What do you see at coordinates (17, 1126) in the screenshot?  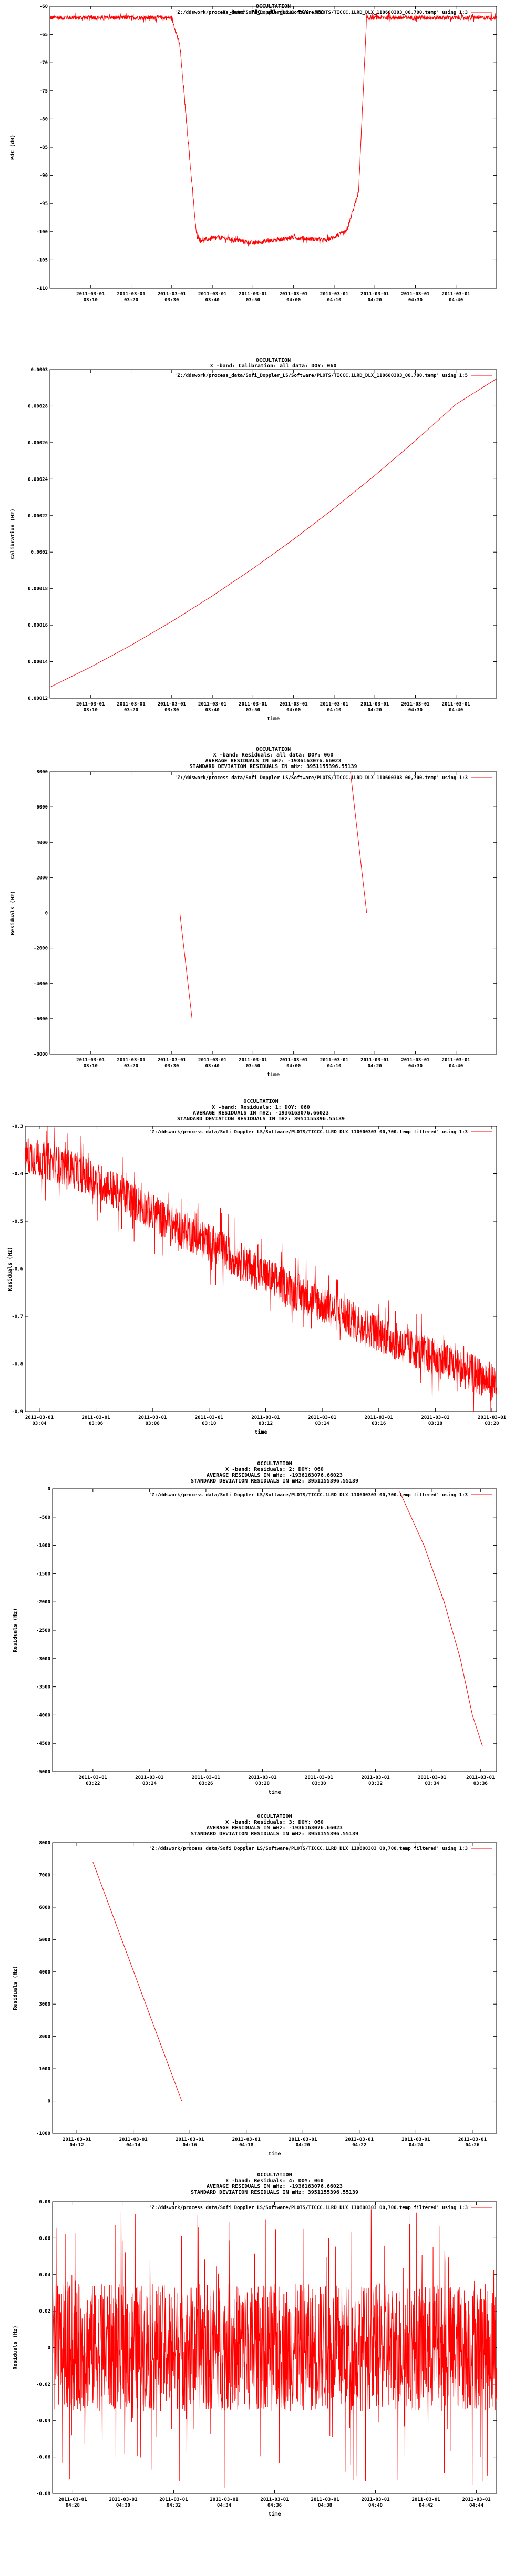 I see `y-tick-label: -0.3` at bounding box center [17, 1126].